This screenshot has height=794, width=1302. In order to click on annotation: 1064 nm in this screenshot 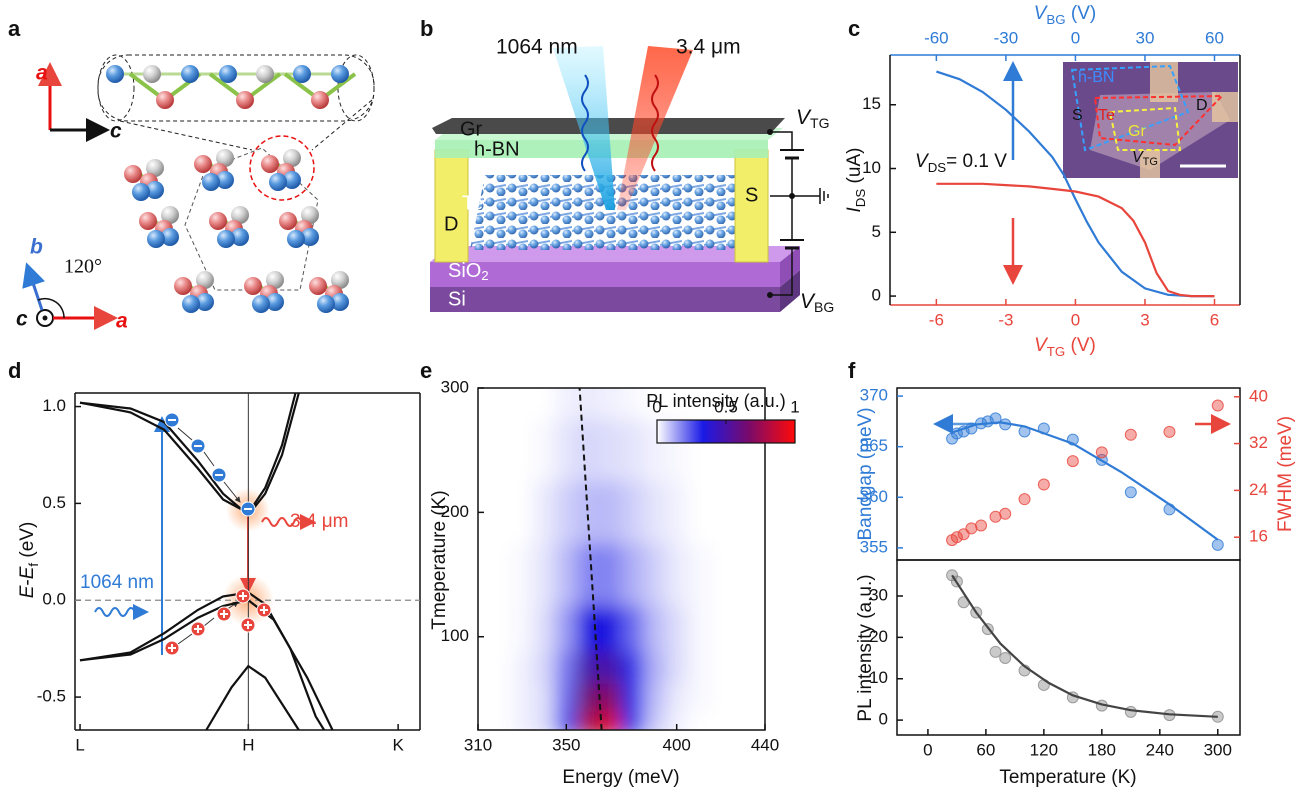, I will do `click(117, 582)`.